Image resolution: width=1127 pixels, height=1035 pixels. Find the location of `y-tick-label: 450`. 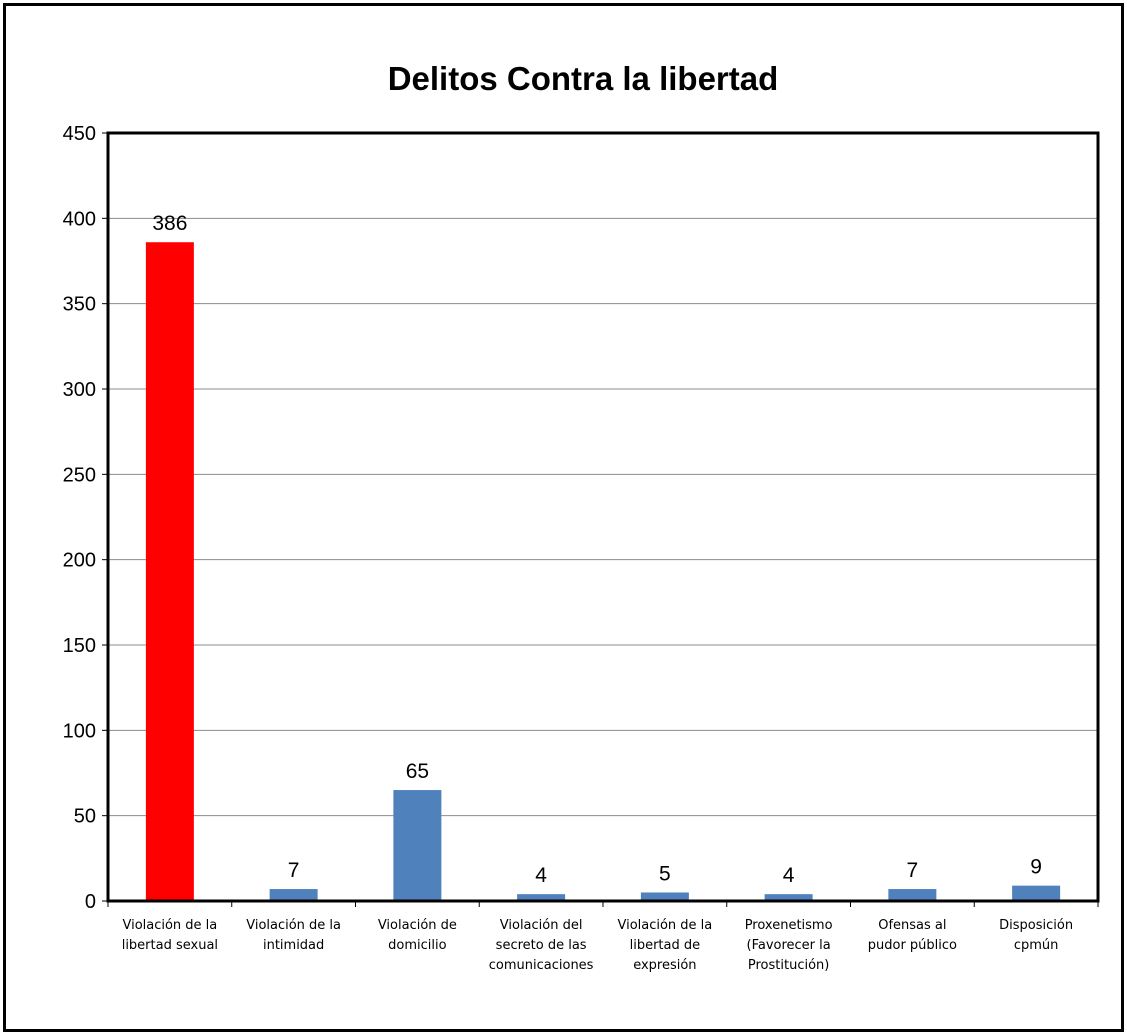

y-tick-label: 450 is located at coordinates (79, 134).